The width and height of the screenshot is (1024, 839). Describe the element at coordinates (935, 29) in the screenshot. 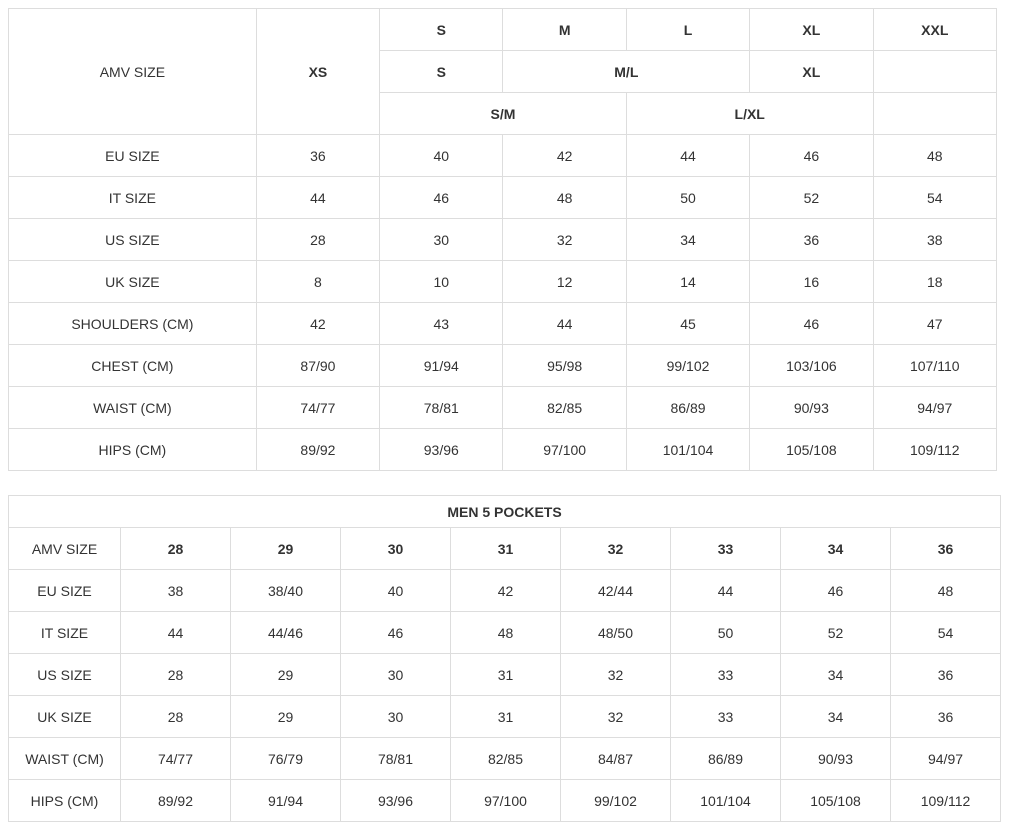

I see `size-header-xxl: XXL` at that location.